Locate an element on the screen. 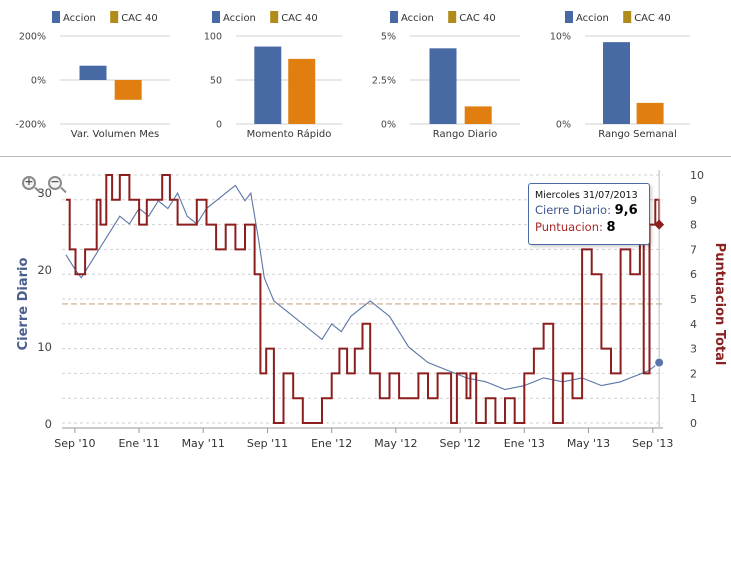  mini-chart-xlabel: Rango Semanal is located at coordinates (637, 134).